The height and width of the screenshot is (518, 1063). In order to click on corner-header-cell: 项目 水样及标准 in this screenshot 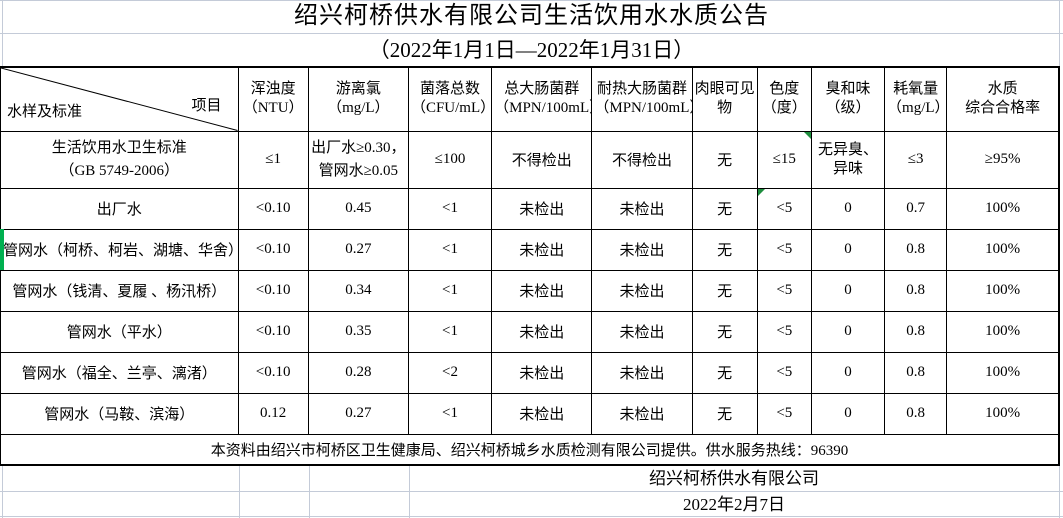, I will do `click(119, 99)`.